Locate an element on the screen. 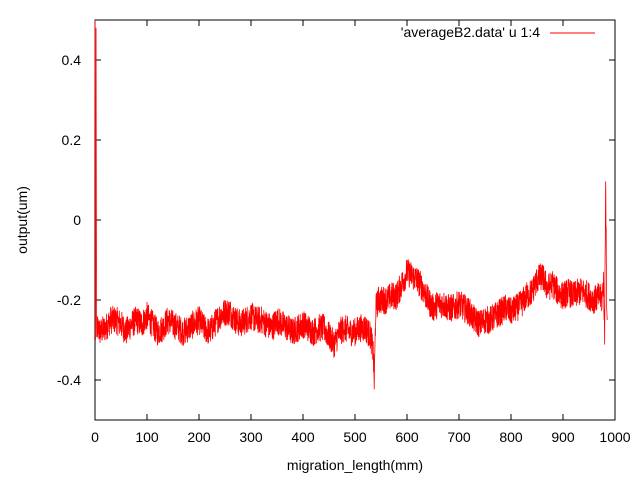 The image size is (640, 480). x-tick-label: 500 is located at coordinates (355, 437).